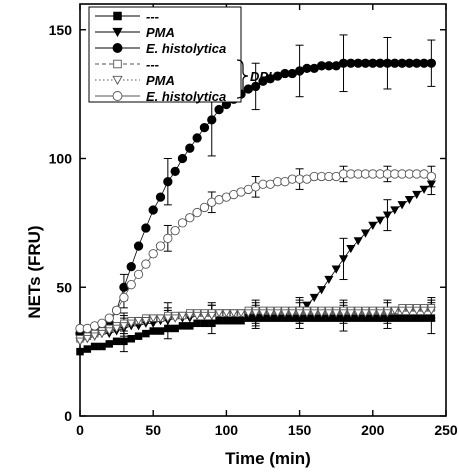 The image size is (459, 473). Describe the element at coordinates (61, 30) in the screenshot. I see `y-tick-label: 150` at that location.